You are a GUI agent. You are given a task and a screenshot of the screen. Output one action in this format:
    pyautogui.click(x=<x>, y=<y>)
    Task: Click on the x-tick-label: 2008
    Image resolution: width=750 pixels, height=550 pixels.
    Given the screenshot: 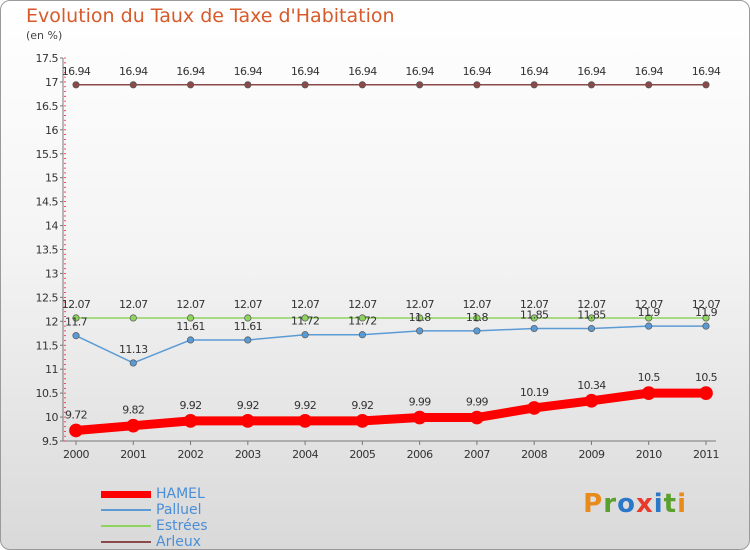 What is the action you would take?
    pyautogui.click(x=534, y=454)
    